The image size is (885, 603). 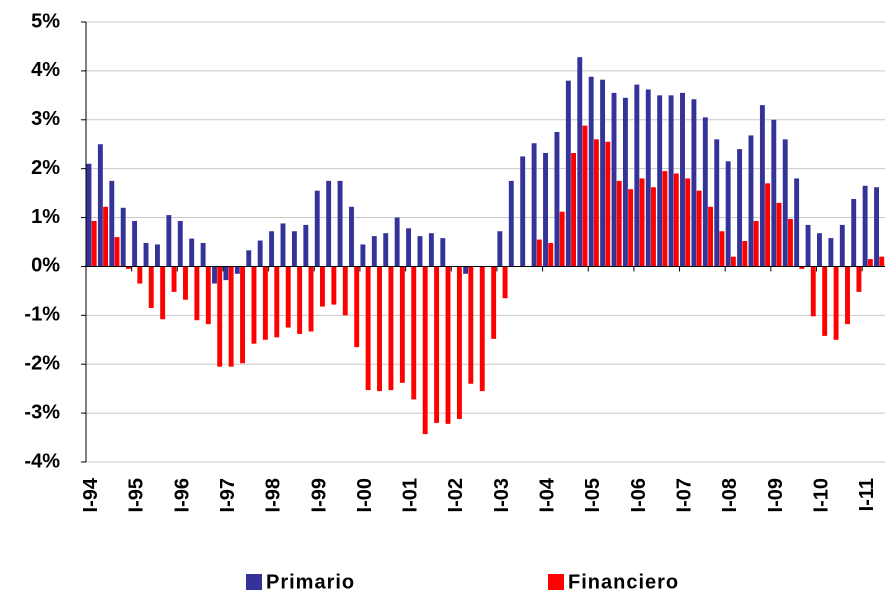 I want to click on y-tick-label: 0%, so click(x=45, y=266).